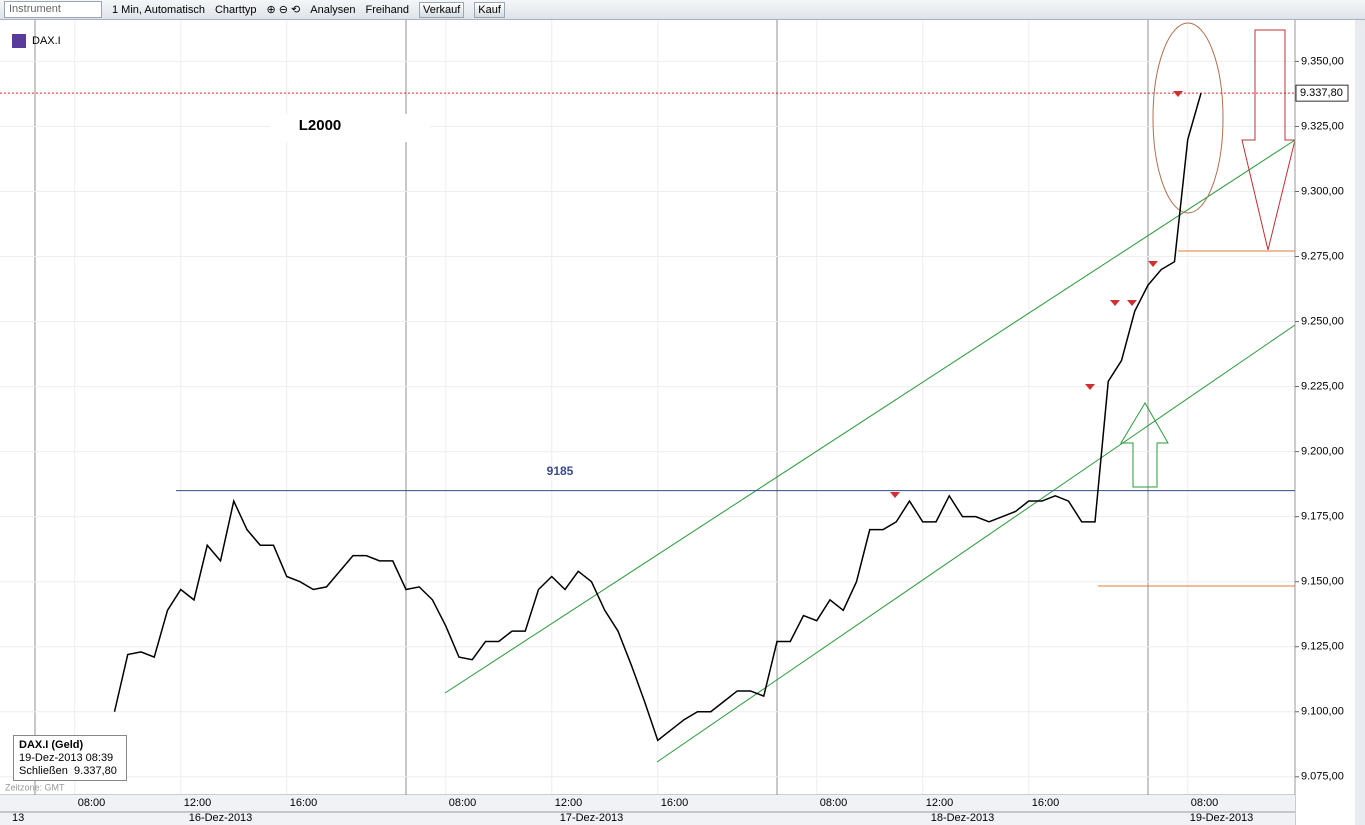  Describe the element at coordinates (560, 471) in the screenshot. I see `level-label: 9185` at that location.